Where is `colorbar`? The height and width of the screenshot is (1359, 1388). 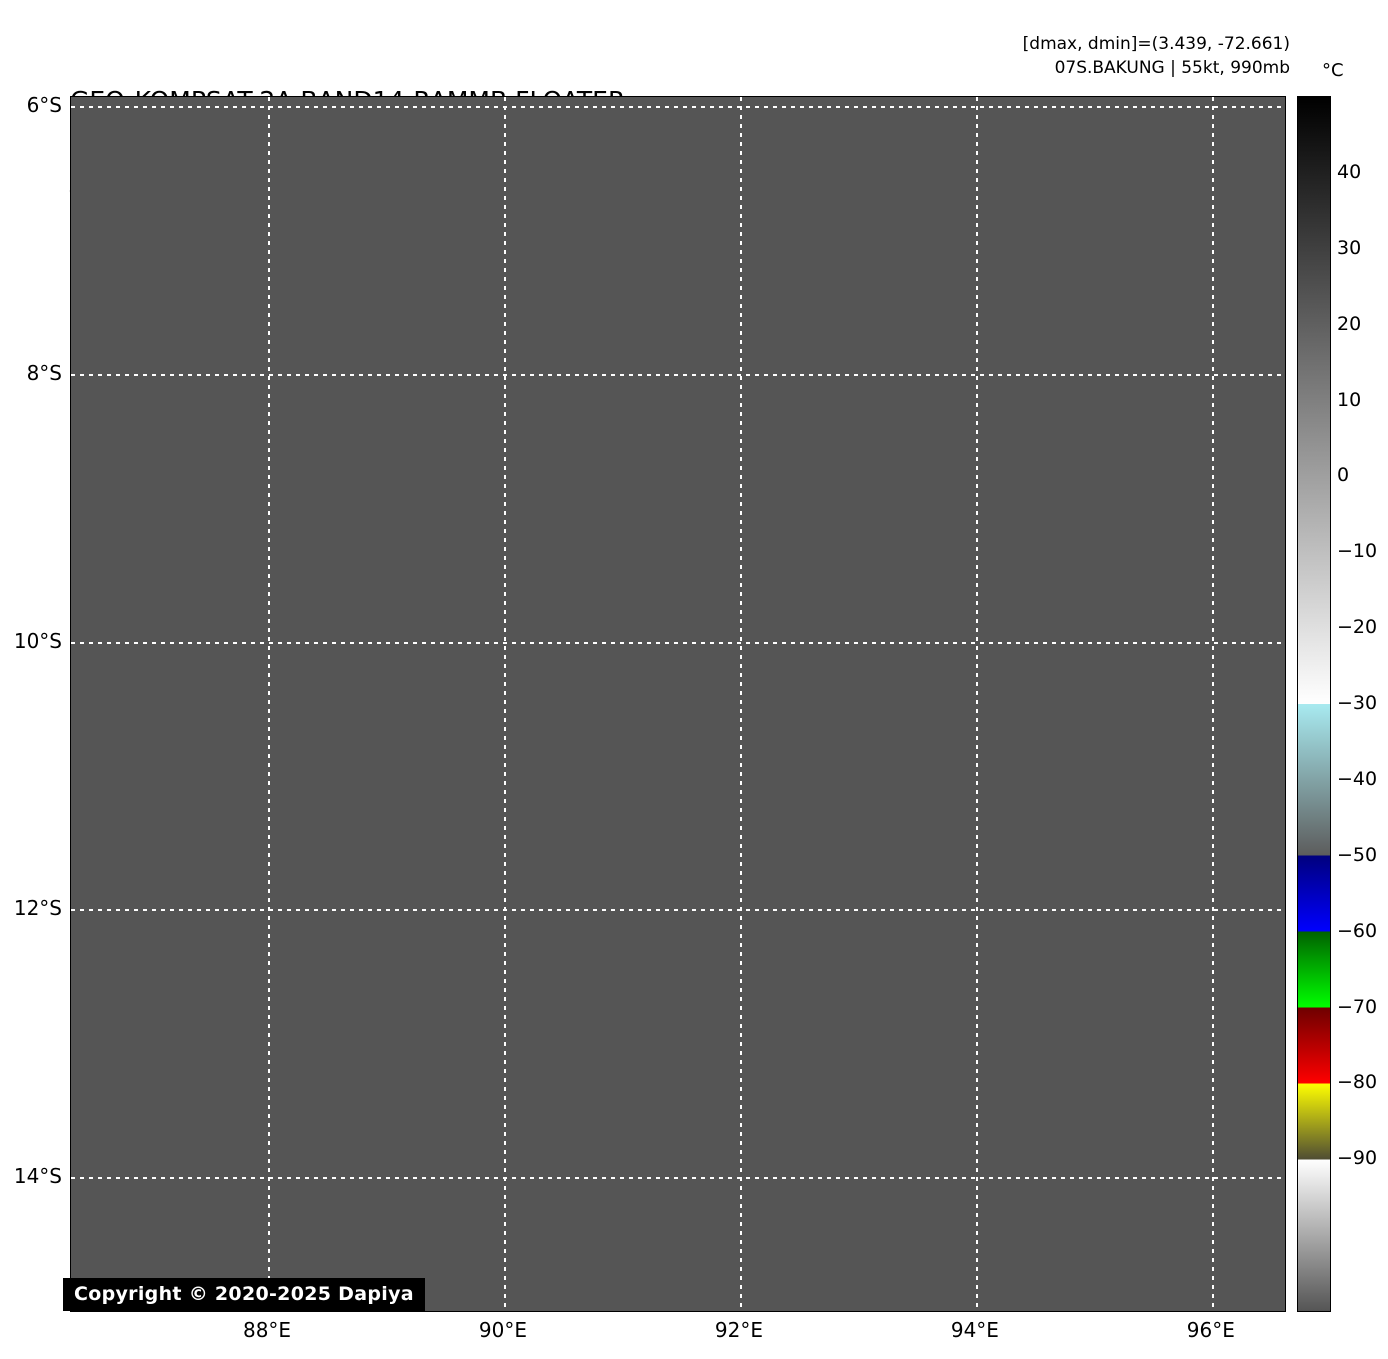
colorbar is located at coordinates (1314, 704).